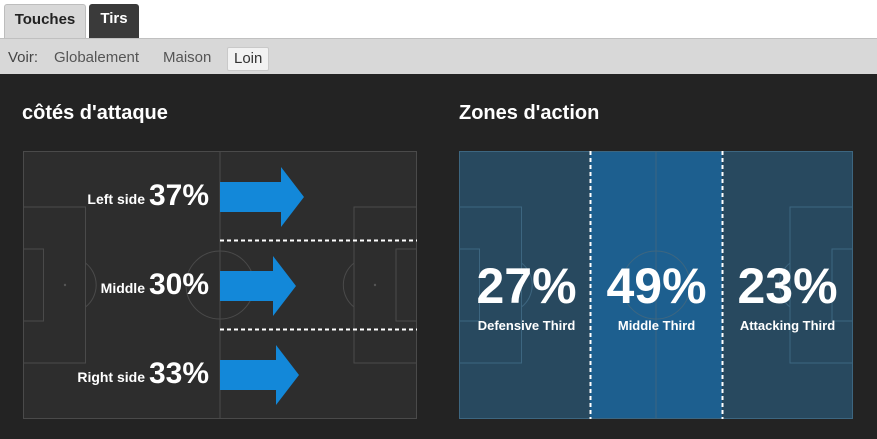  I want to click on right-side-label: Right side, so click(111, 377).